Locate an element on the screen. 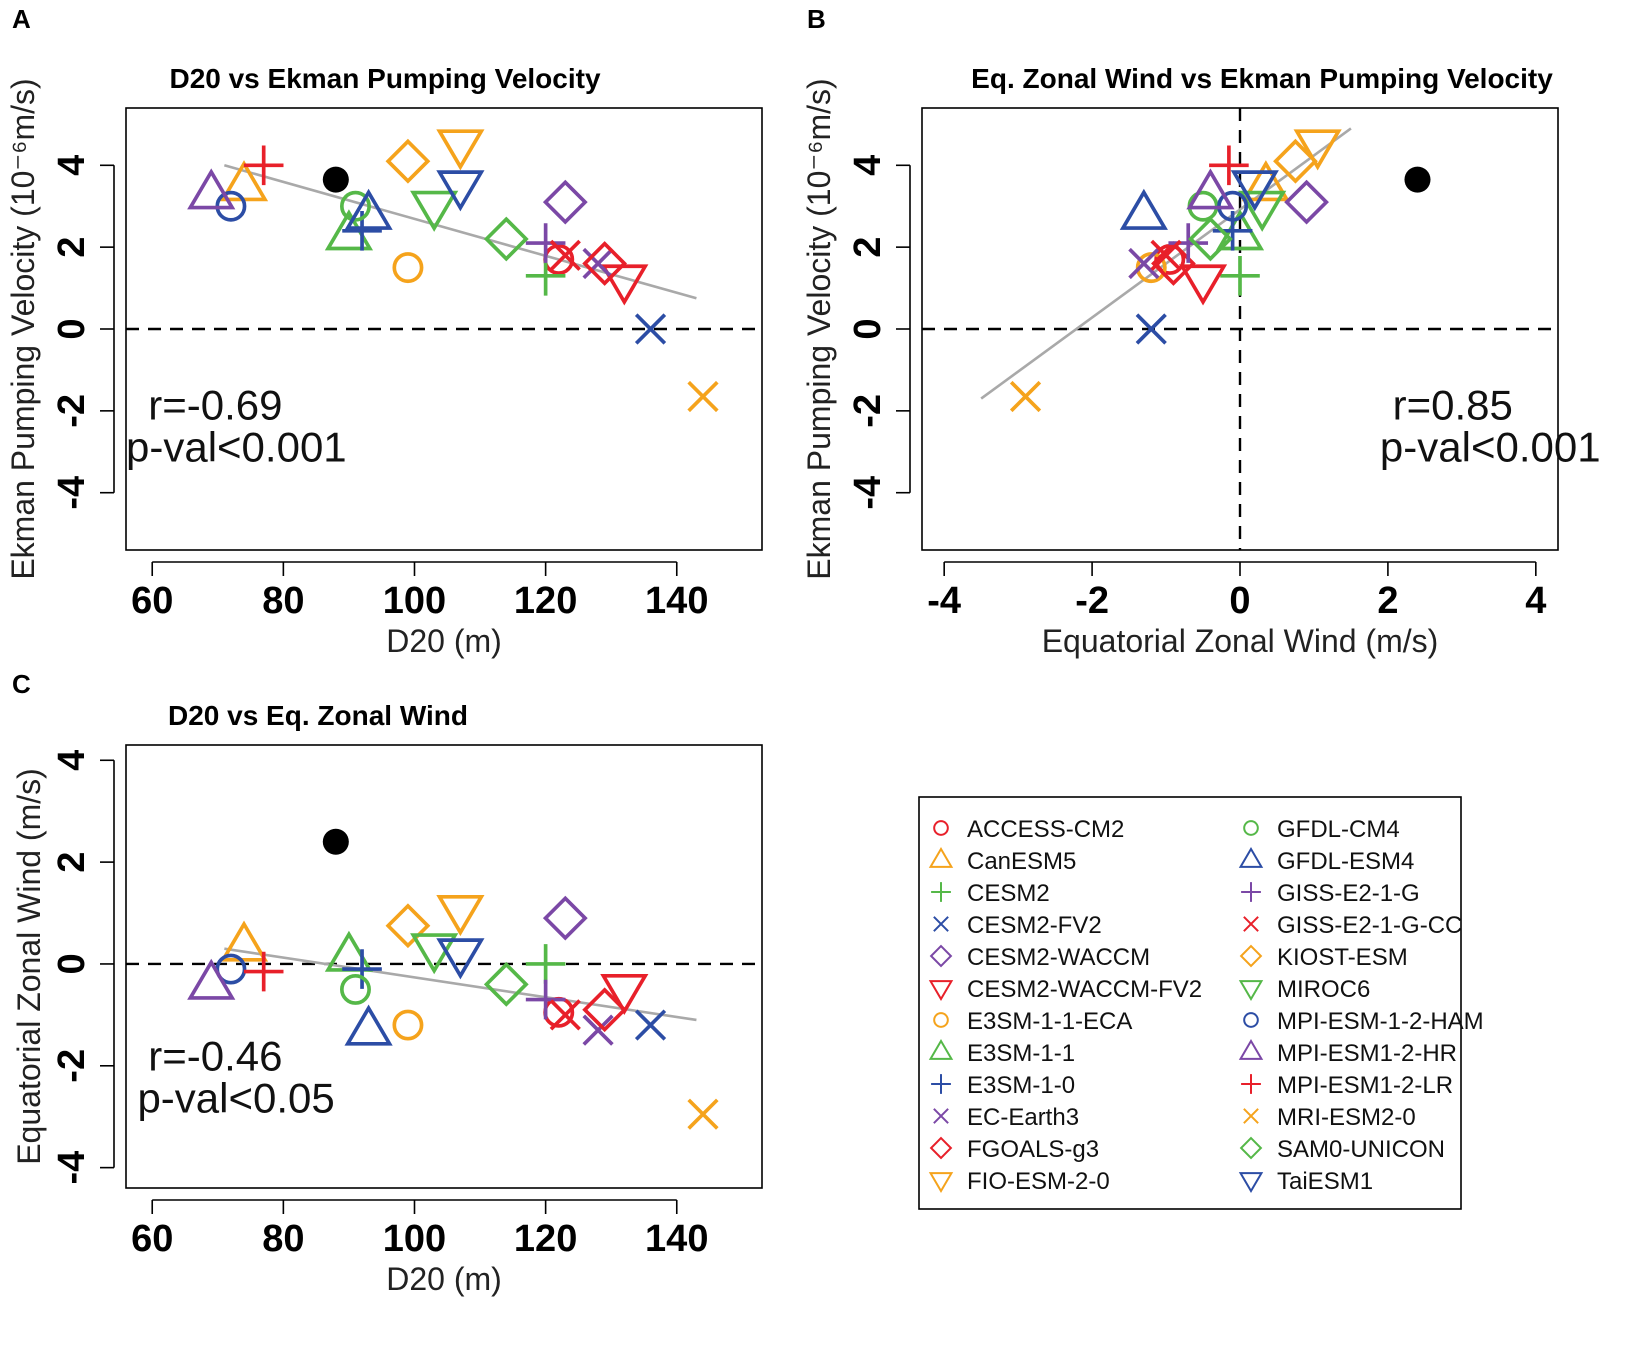  point-observation is located at coordinates (335, 179).